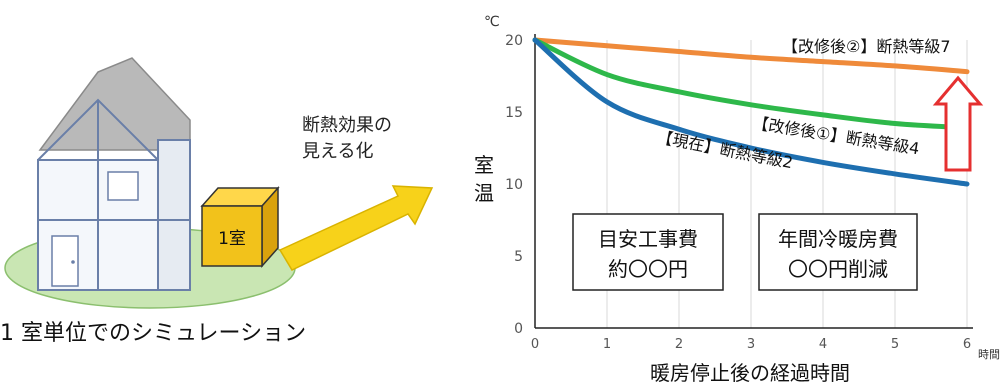  Describe the element at coordinates (751, 84) in the screenshot. I see `series-line-grade4` at that location.